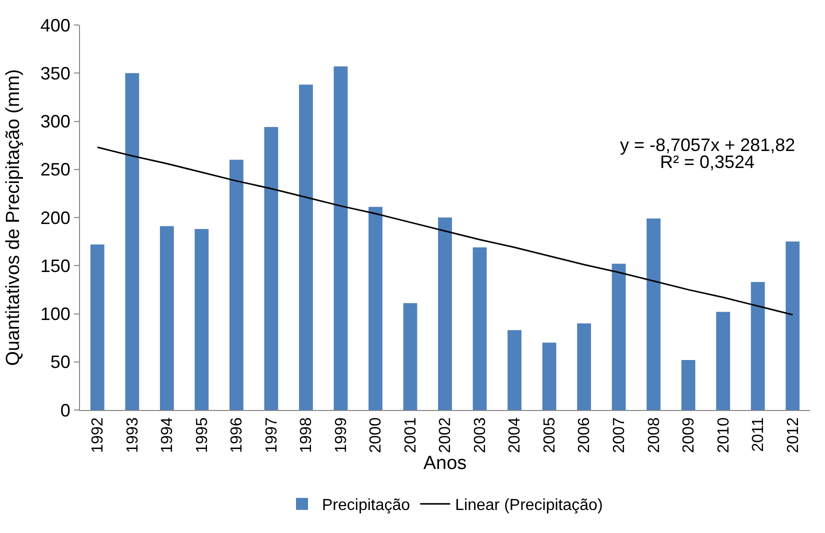  What do you see at coordinates (366, 505) in the screenshot?
I see `legend-label: Precipitação` at bounding box center [366, 505].